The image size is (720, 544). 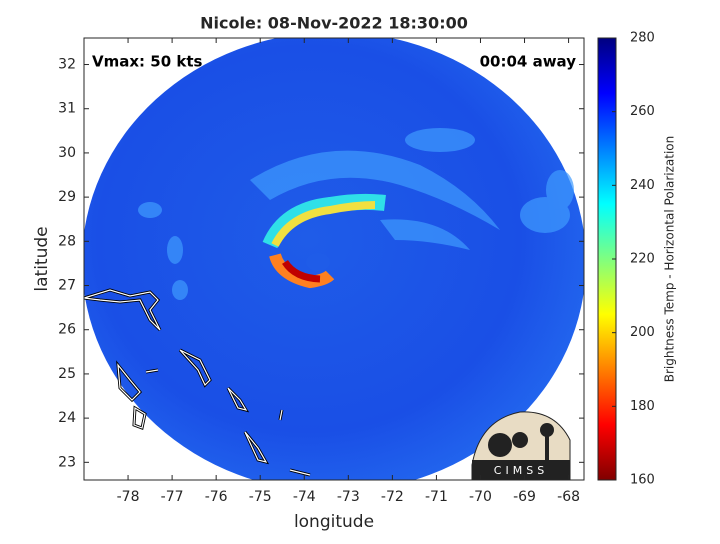 I want to click on colorbar-tick-label: 220, so click(x=642, y=259).